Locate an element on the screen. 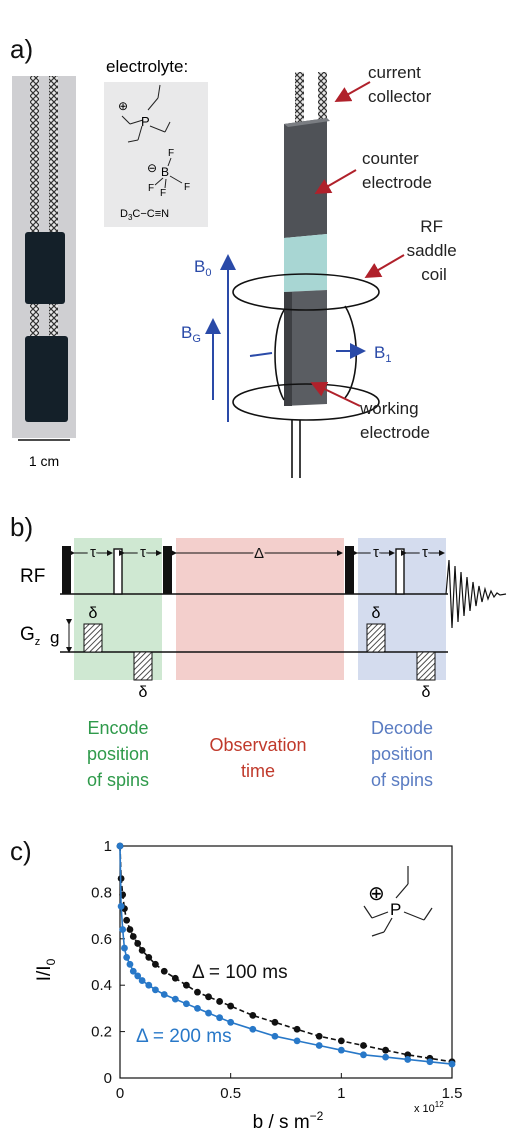 The height and width of the screenshot is (1133, 508). panel-b-label: b) is located at coordinates (21, 527).